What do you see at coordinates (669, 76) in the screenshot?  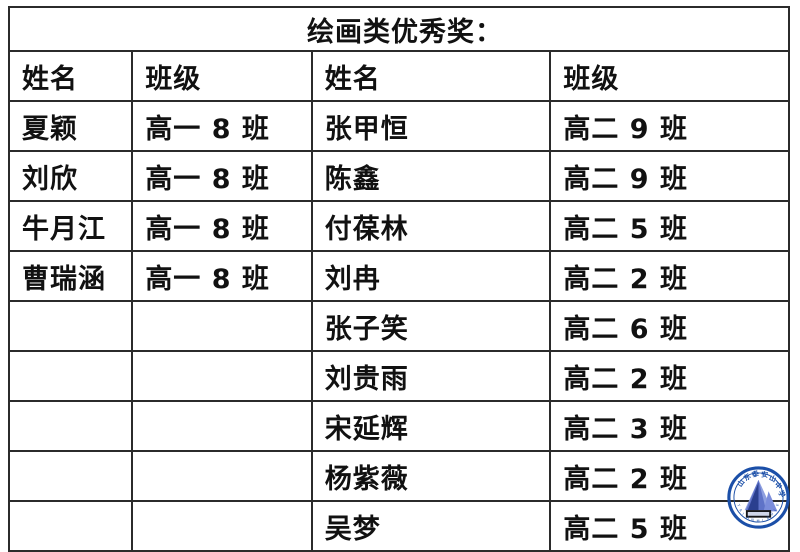 I see `column-header-class-right: 班级` at bounding box center [669, 76].